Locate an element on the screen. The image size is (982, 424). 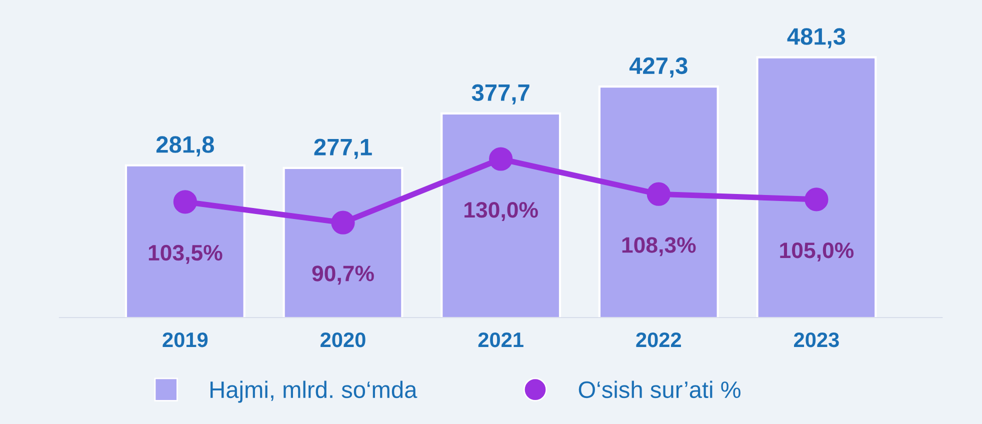
x-tick-label: 2021 is located at coordinates (501, 340).